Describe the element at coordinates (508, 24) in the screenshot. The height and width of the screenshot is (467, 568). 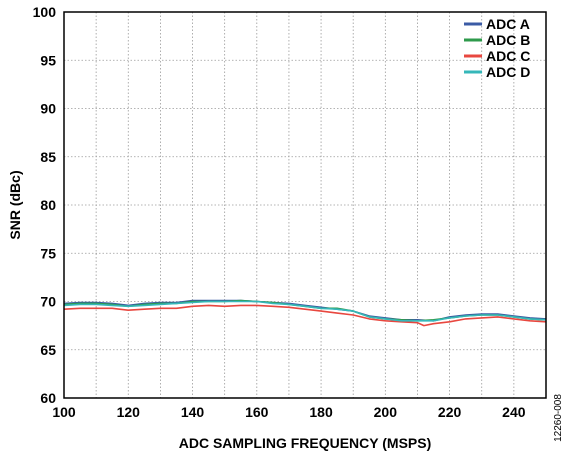
I see `legend-label: ADC A` at that location.